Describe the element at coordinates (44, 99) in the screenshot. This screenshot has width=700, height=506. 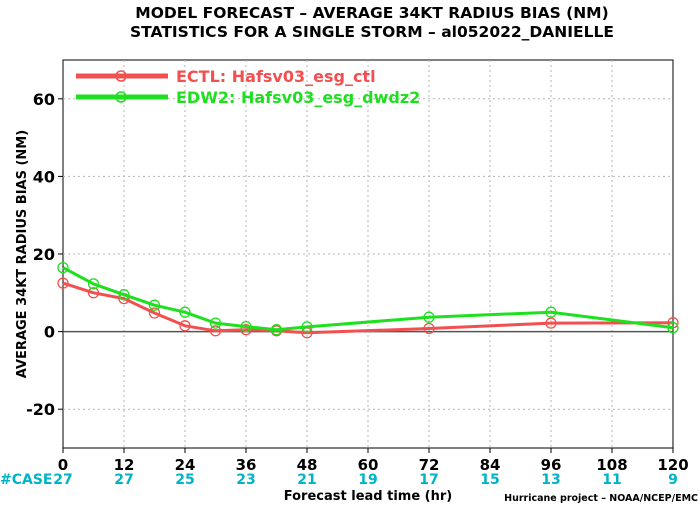
I see `y-tick-label: 60` at that location.